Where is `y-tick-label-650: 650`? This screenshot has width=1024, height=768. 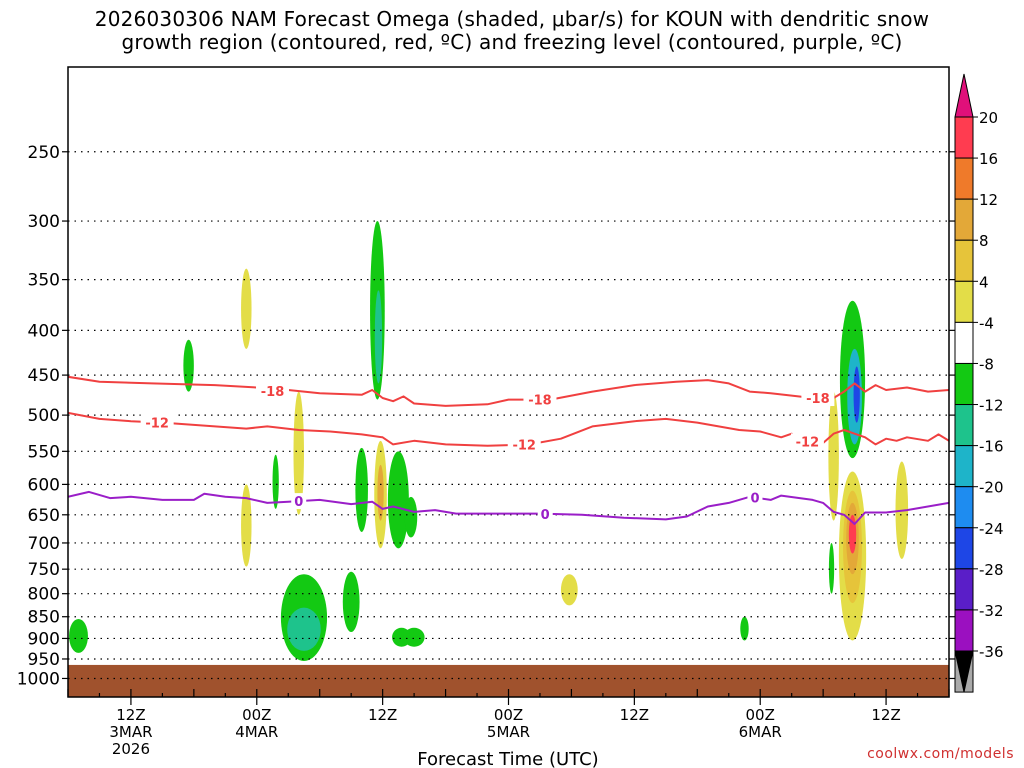
y-tick-label-650: 650 is located at coordinates (44, 516).